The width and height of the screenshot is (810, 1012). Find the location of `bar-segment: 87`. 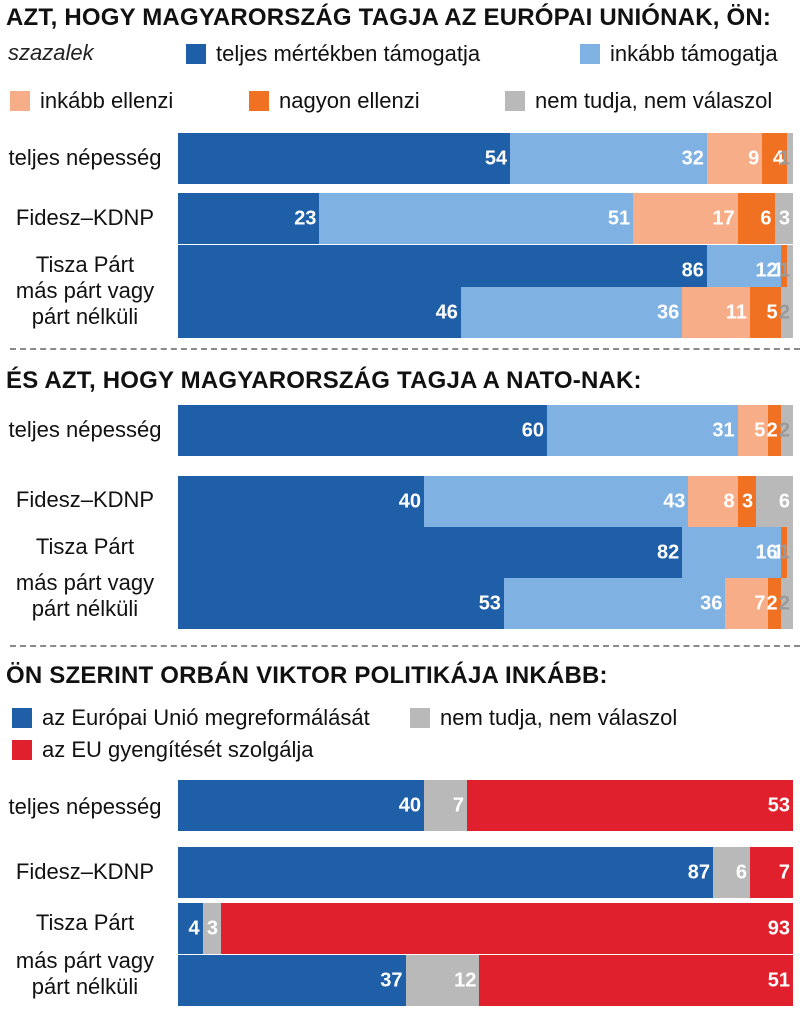

bar-segment: 87 is located at coordinates (446, 872).